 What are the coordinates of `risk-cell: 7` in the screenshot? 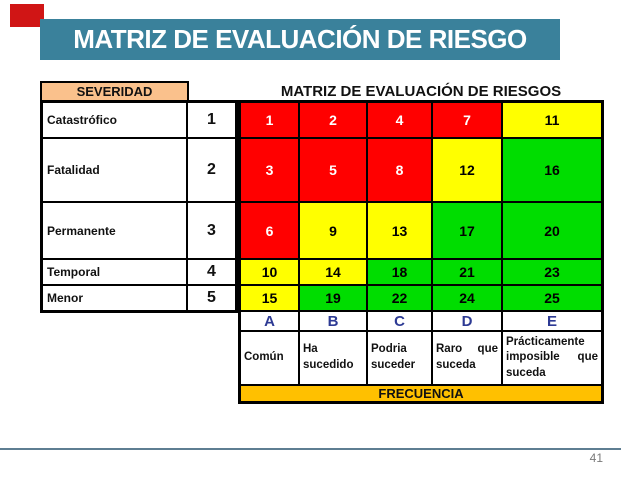 It's located at (467, 120).